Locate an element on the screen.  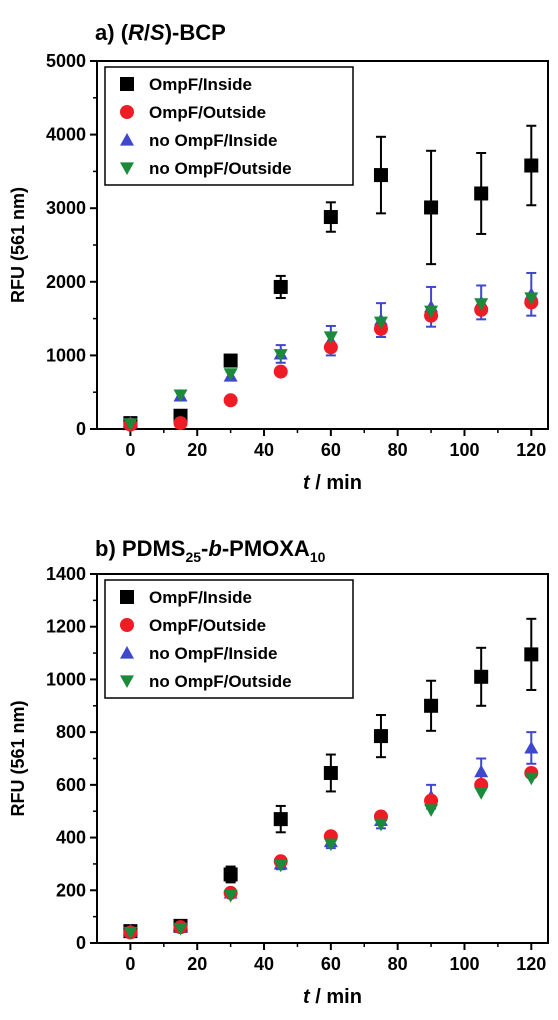
panel-b-x-tick-label: 100 is located at coordinates (464, 964).